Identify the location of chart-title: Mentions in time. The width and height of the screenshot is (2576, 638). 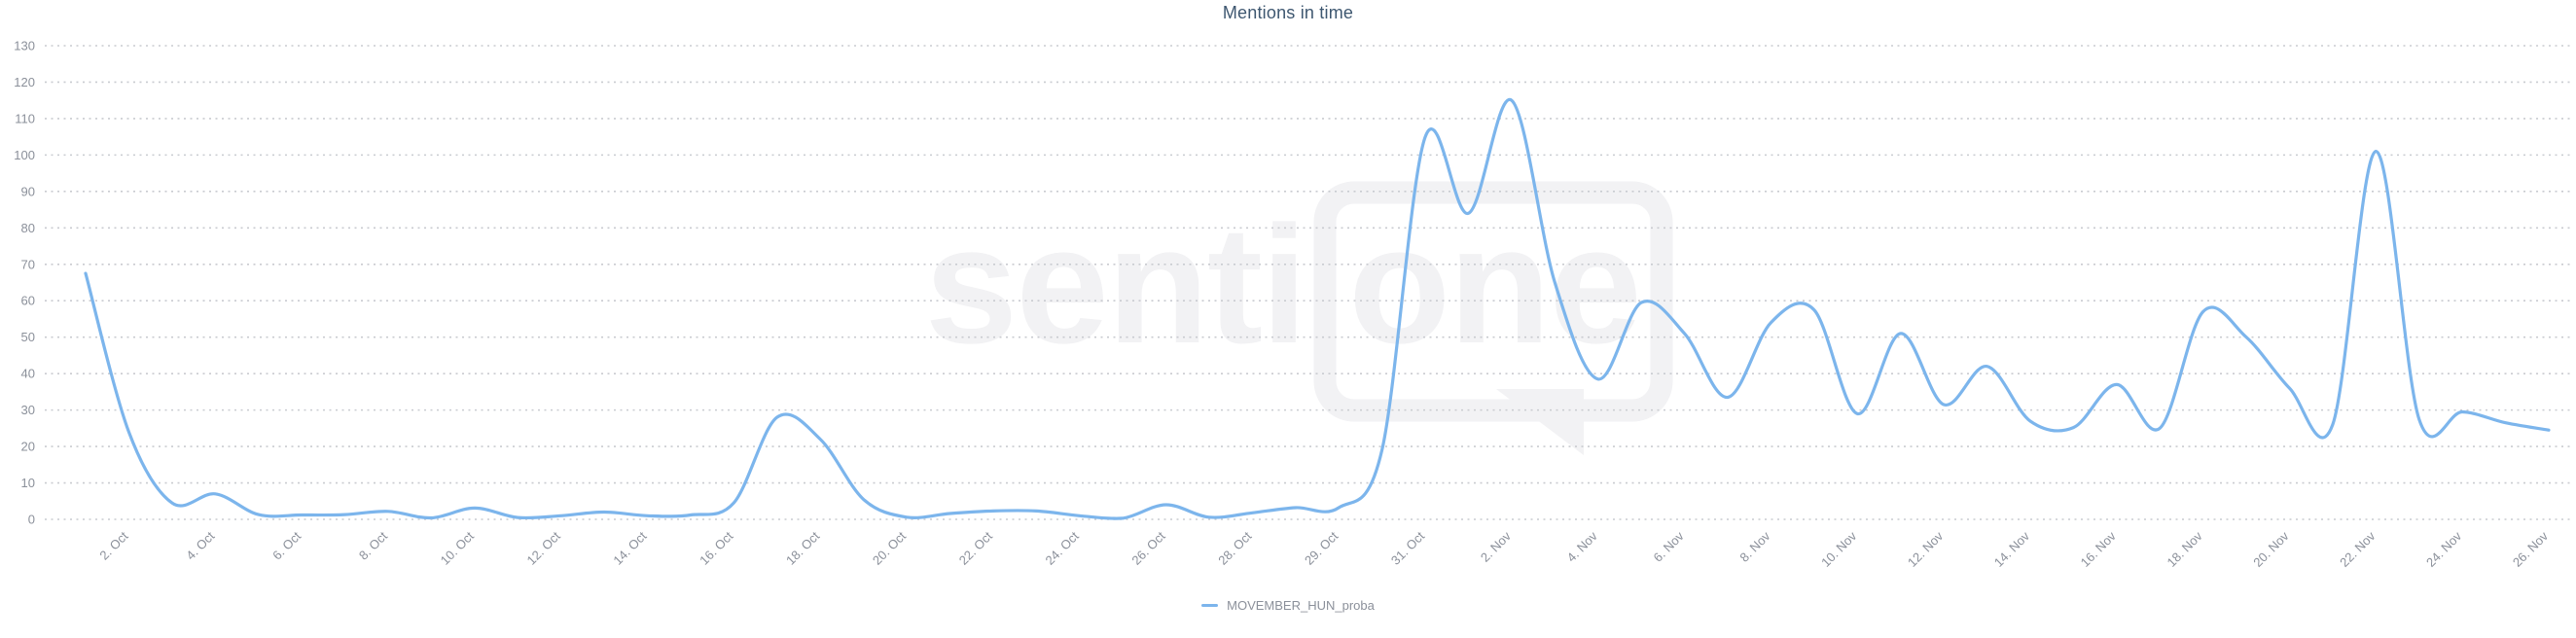
(1288, 12).